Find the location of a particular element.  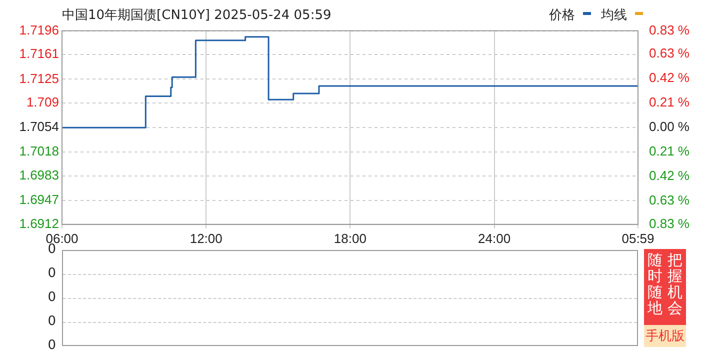

x-tick-label: 24:00 is located at coordinates (494, 238).